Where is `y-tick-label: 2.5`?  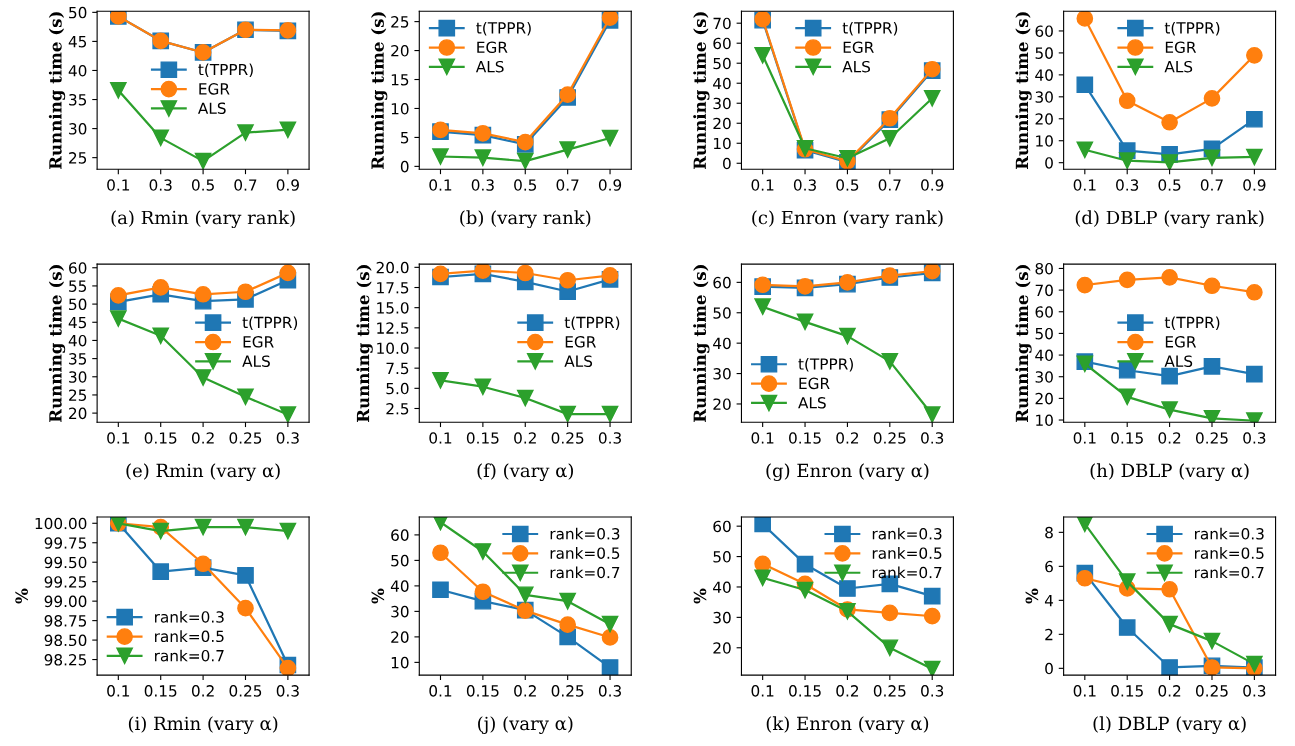 y-tick-label: 2.5 is located at coordinates (397, 408).